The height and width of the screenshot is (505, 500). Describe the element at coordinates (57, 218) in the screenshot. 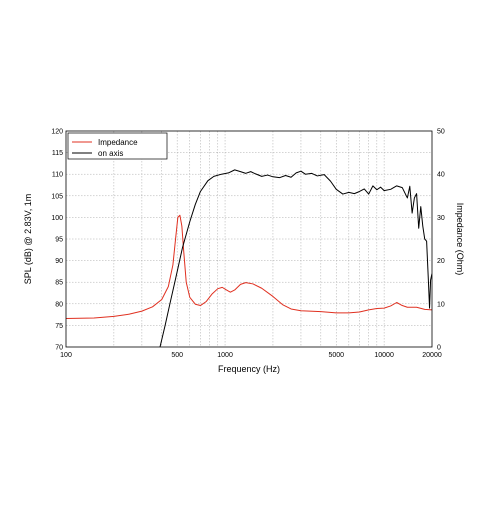

I see `y-left-tick-label: 100` at that location.